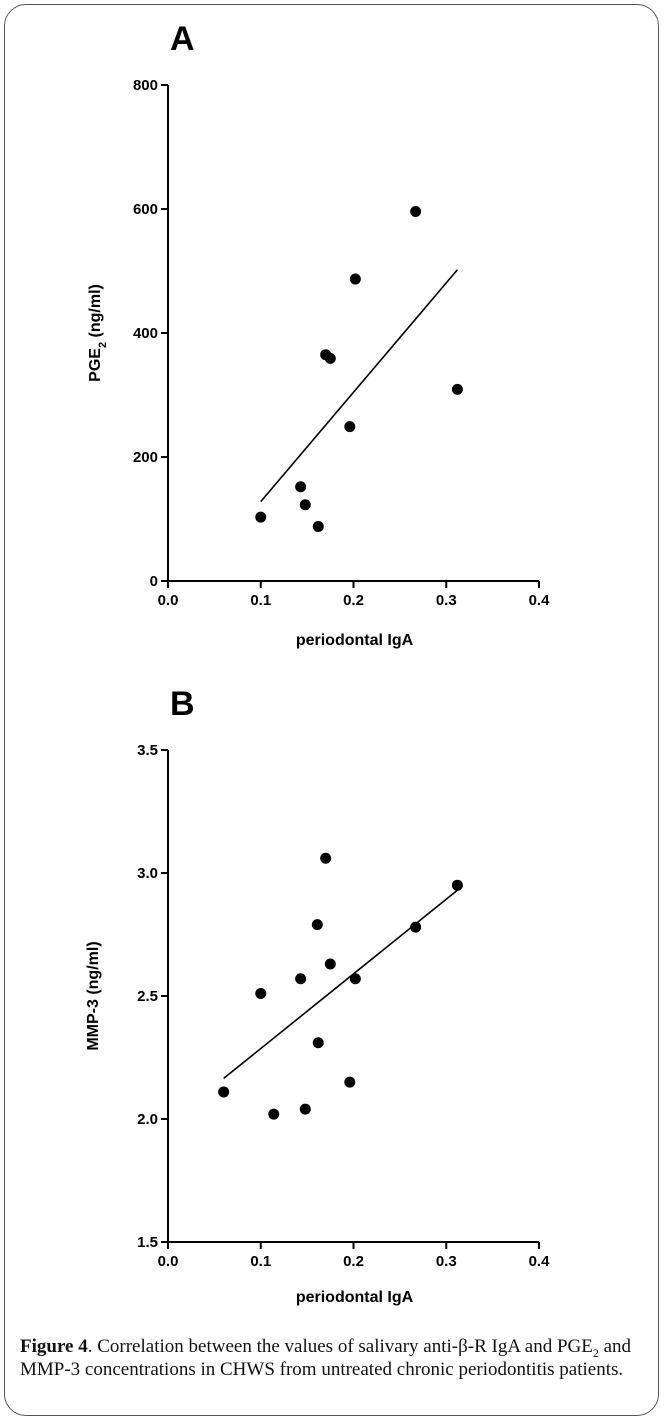 This screenshot has width=665, height=1420. I want to click on panel-b-x-tick-label: 0.3, so click(446, 1261).